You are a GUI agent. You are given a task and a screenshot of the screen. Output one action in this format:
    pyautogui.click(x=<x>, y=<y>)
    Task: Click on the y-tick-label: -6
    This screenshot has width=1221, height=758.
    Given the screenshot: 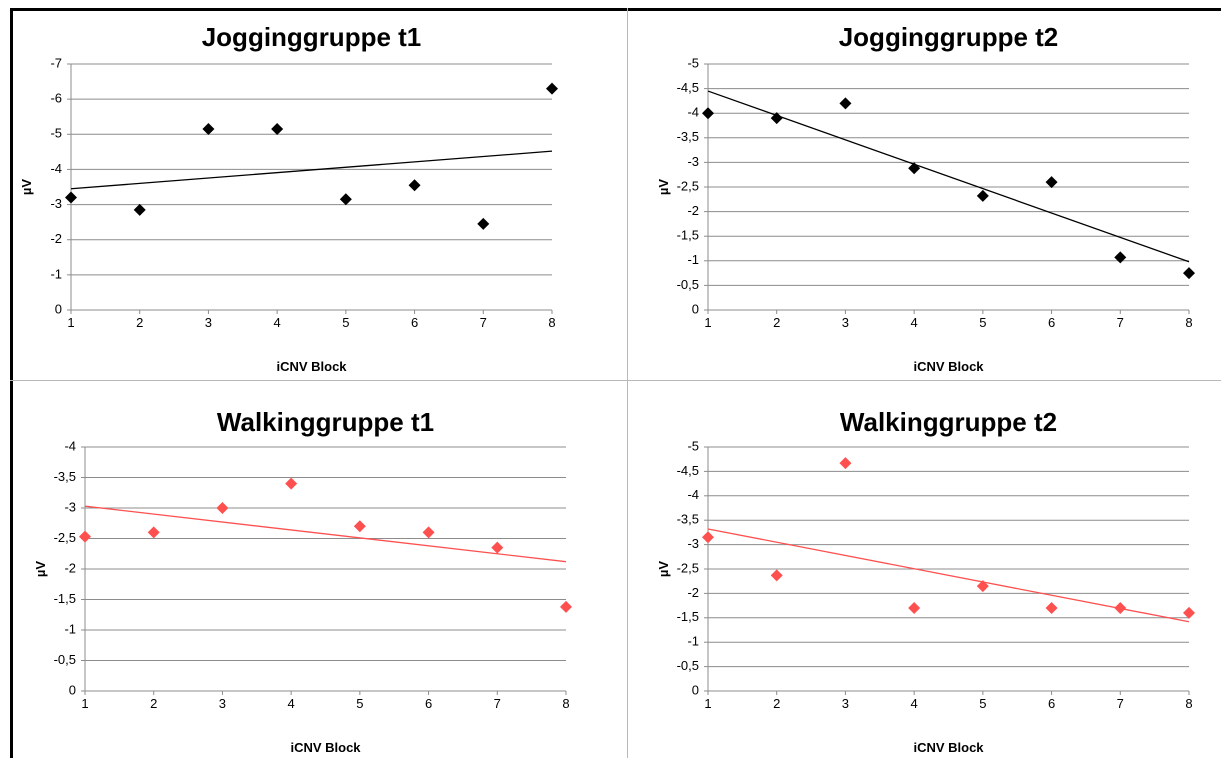 What is the action you would take?
    pyautogui.click(x=56, y=98)
    